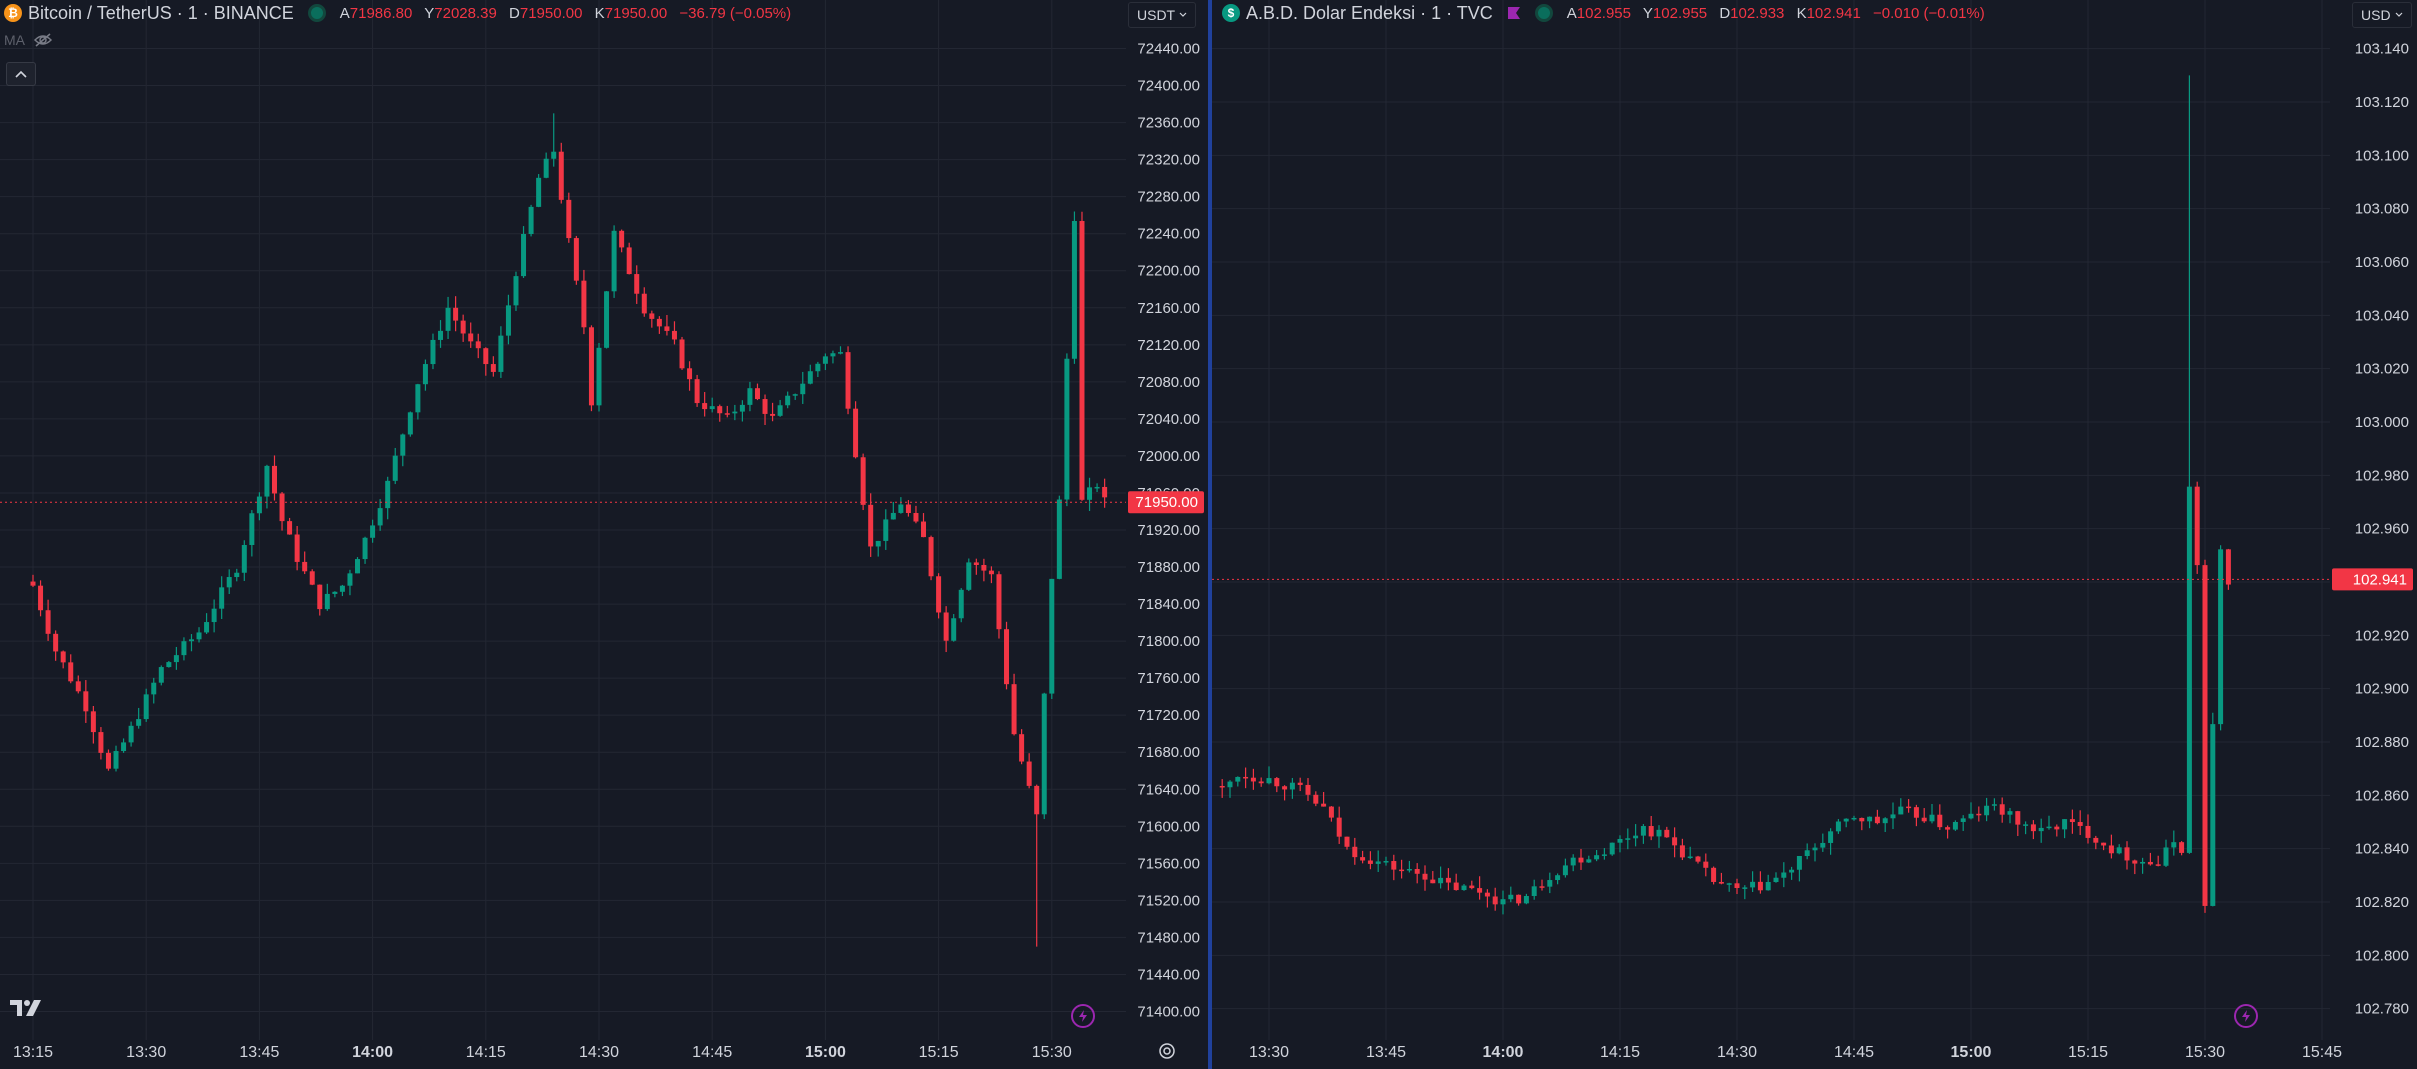  I want to click on price-tick-label: 71760.00, so click(1168, 678).